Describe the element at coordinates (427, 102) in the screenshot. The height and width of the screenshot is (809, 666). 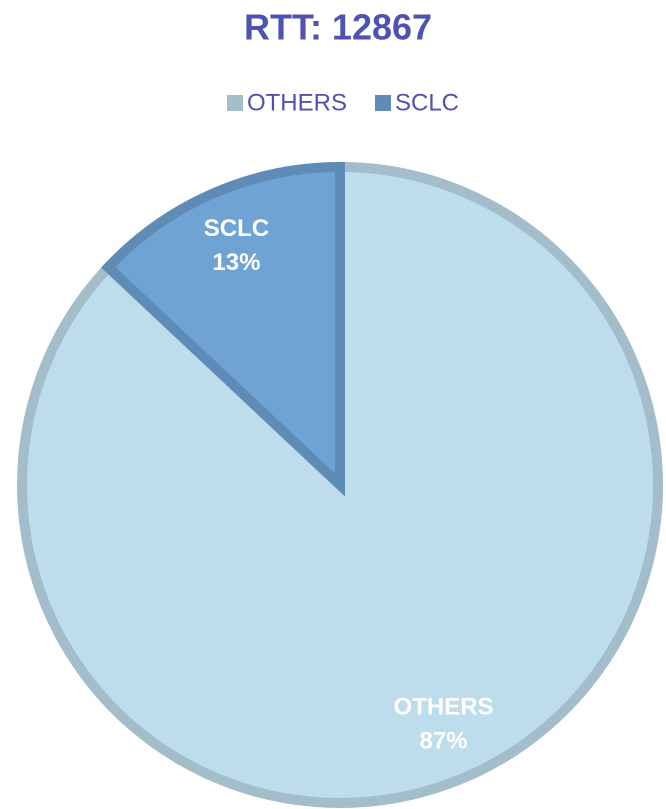
I see `legend-label: SCLC` at that location.